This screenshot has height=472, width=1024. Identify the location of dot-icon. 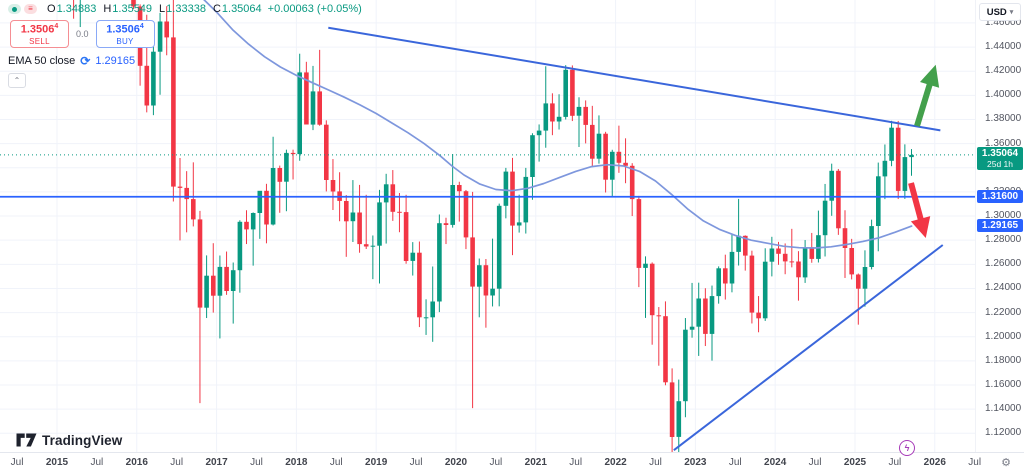
(14, 9).